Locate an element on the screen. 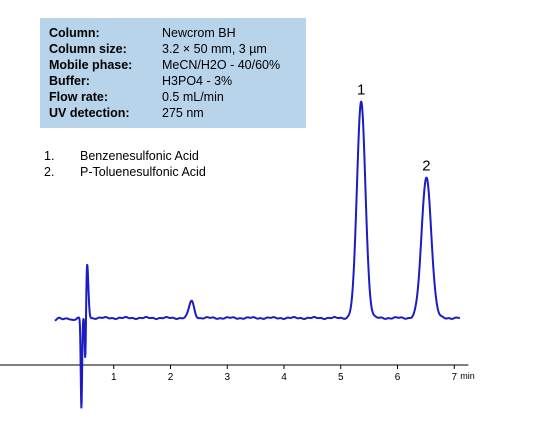 Image resolution: width=542 pixels, height=433 pixels. x-tick-label: 5 is located at coordinates (341, 377).